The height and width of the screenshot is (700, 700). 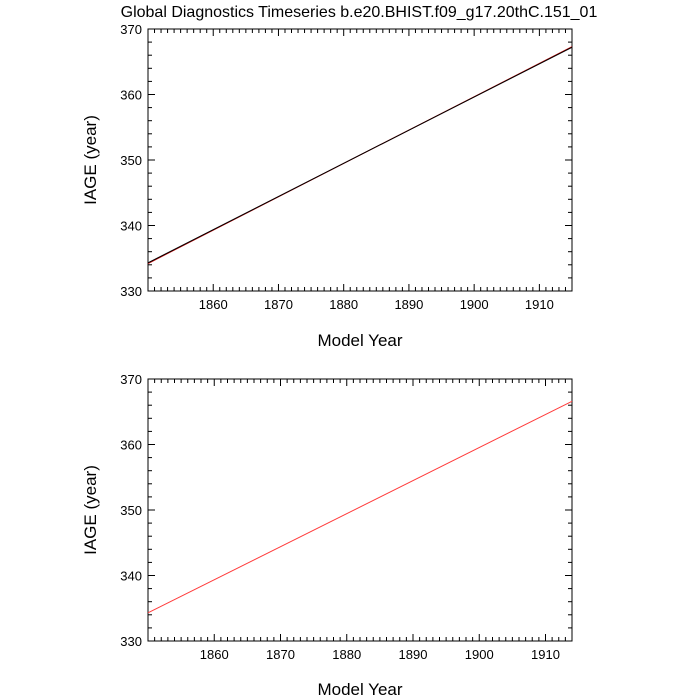 I want to click on x-axis-label-bottom: Model Year, so click(x=359, y=689).